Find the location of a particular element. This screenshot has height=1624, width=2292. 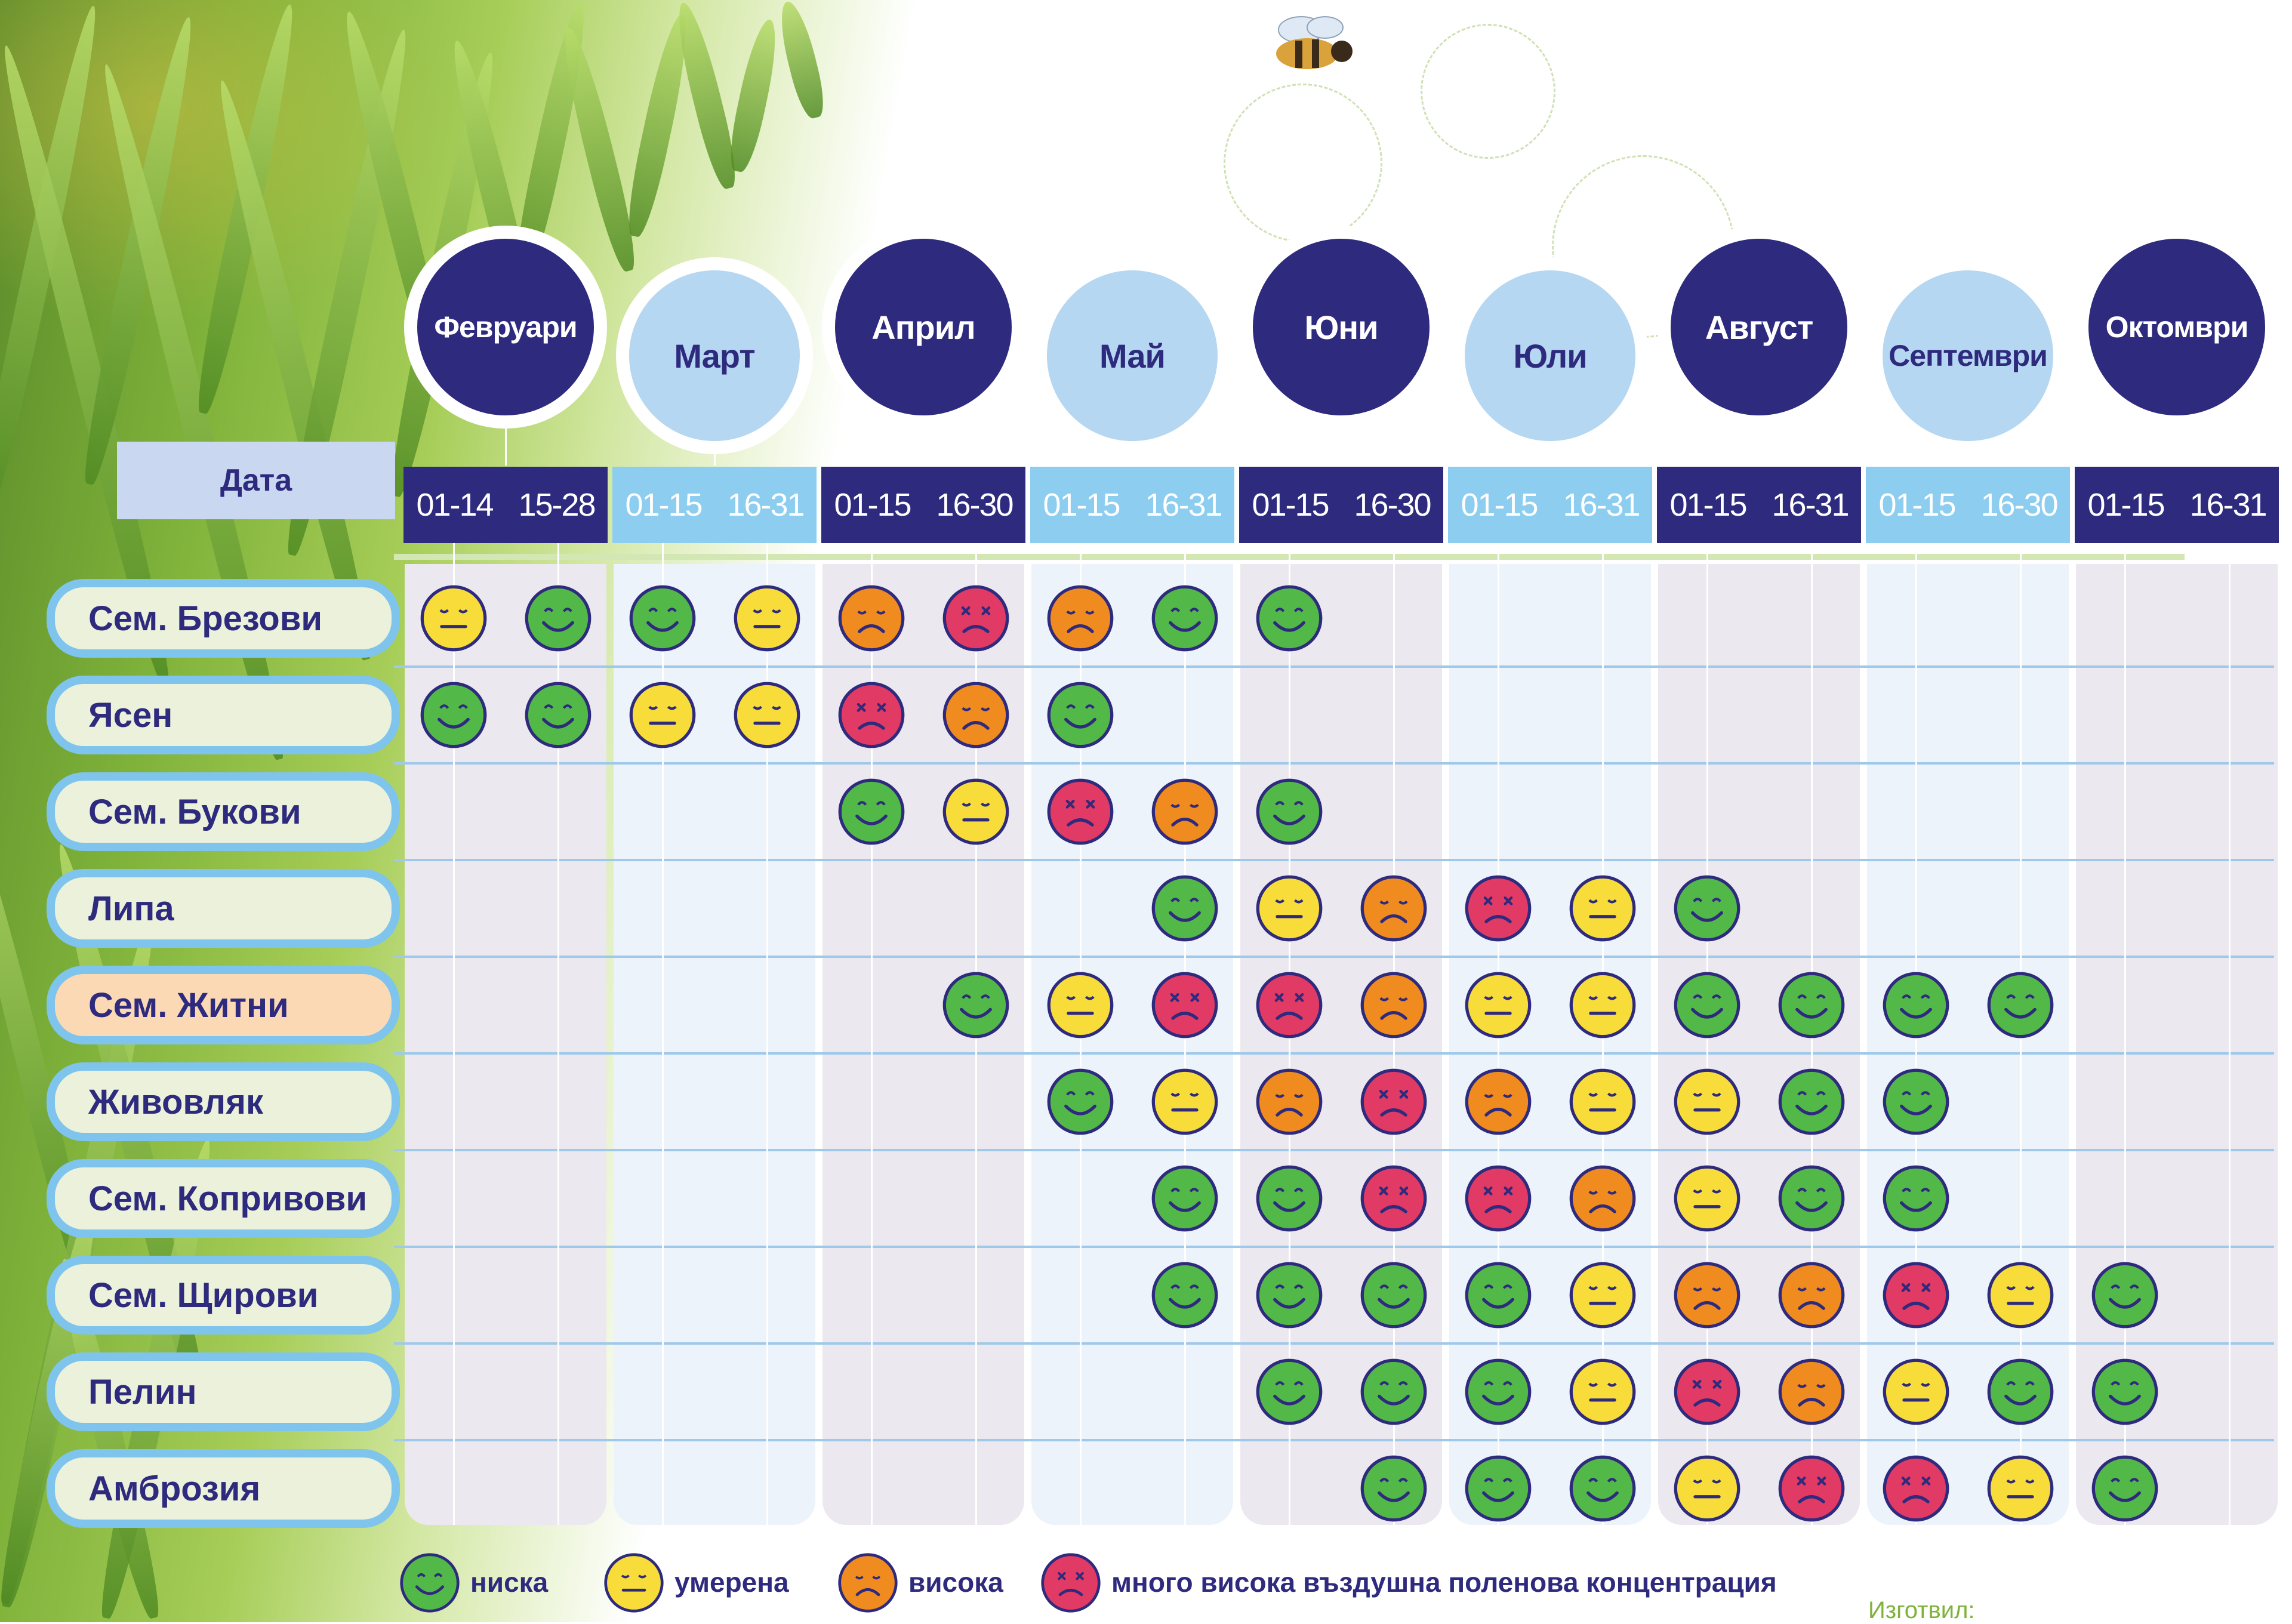

month-9-circle: Октомври is located at coordinates (2176, 327).